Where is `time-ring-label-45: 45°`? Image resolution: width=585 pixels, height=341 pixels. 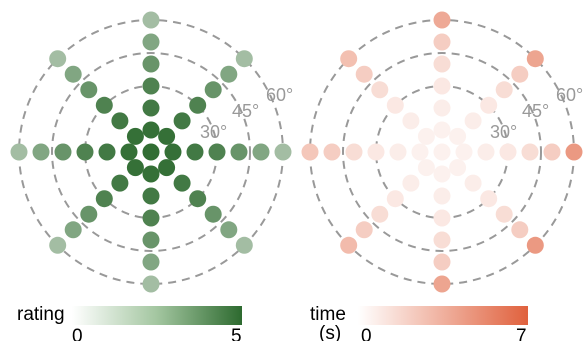
time-ring-label-45: 45° is located at coordinates (535, 111).